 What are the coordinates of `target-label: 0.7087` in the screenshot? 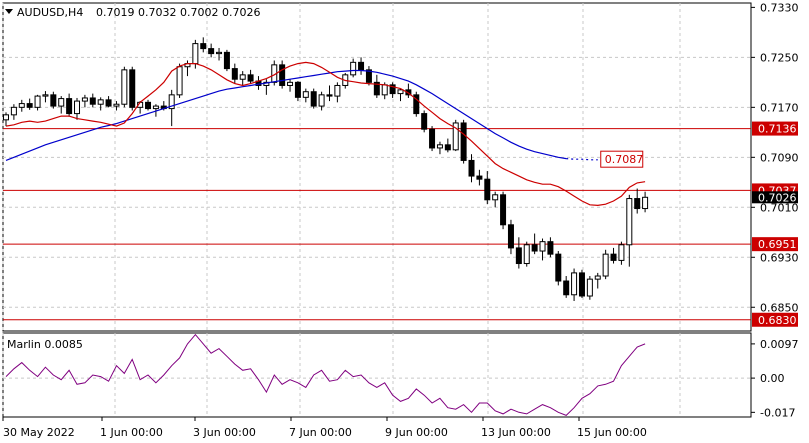 It's located at (624, 159).